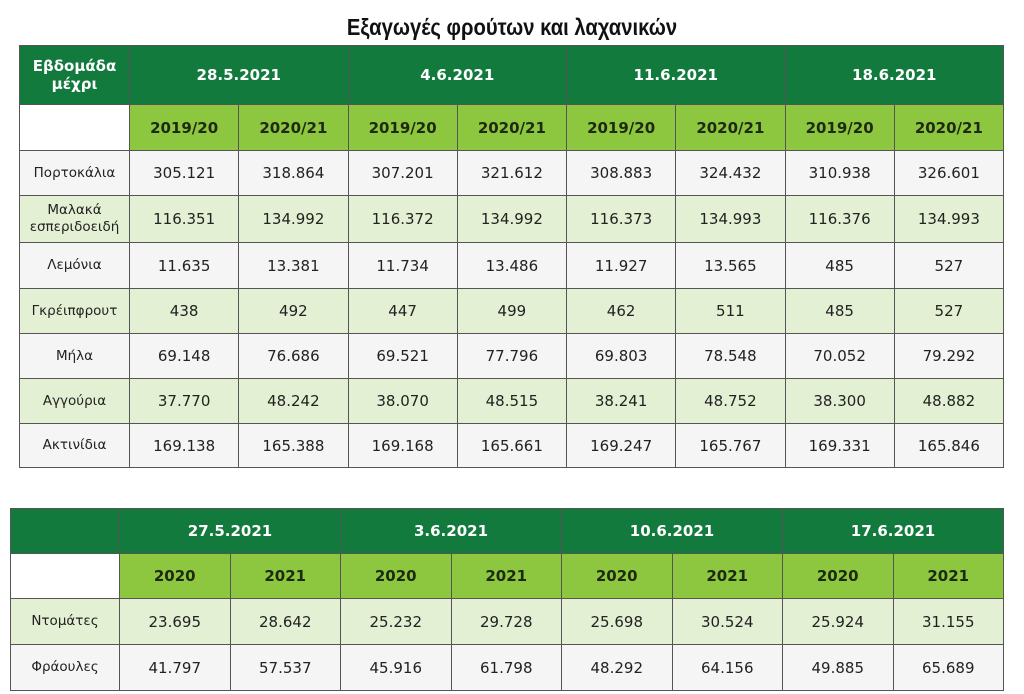  Describe the element at coordinates (402, 173) in the screenshot. I see `value-cell: 307.201` at that location.